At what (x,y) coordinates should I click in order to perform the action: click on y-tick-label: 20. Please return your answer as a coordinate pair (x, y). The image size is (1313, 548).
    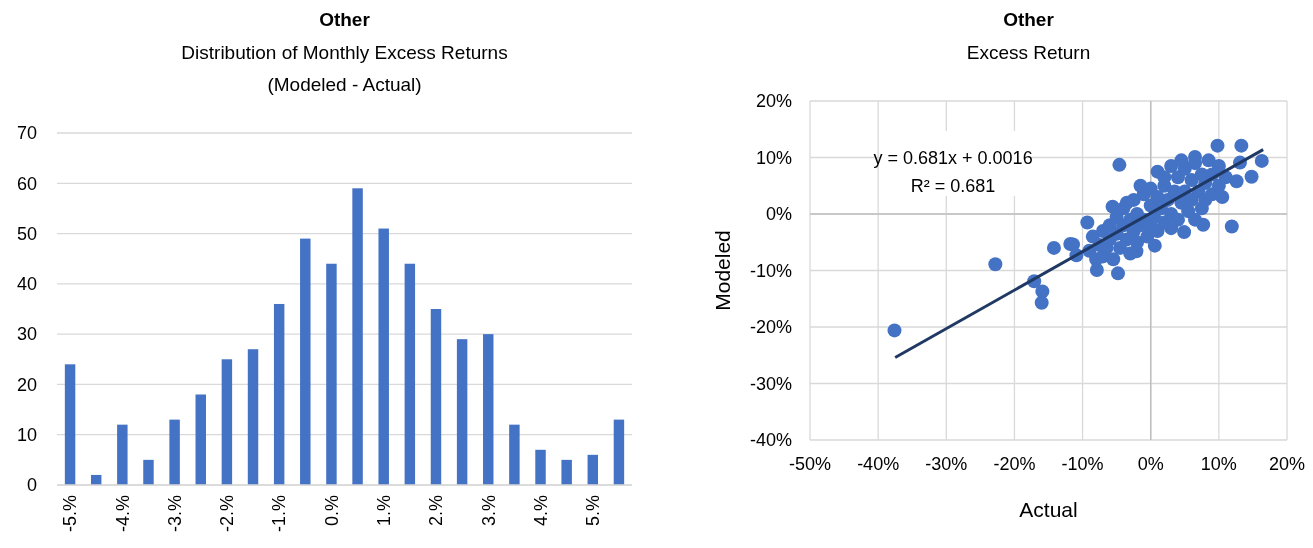
    Looking at the image, I should click on (26, 384).